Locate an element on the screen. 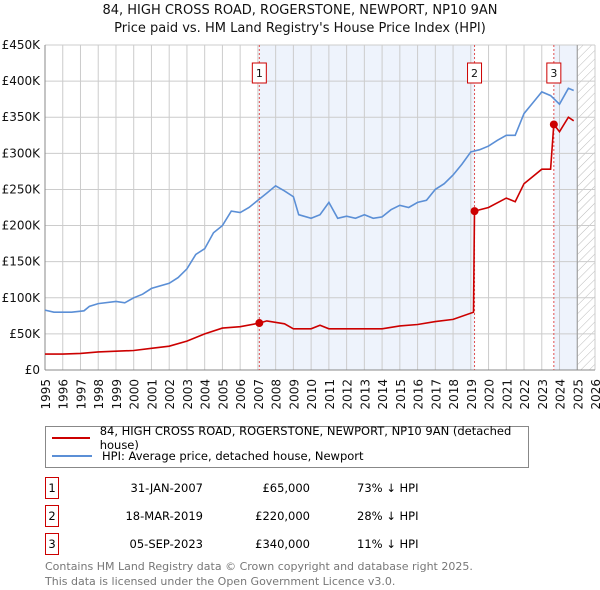 Image resolution: width=600 pixels, height=590 pixels. sale-label: 3 is located at coordinates (553, 73).